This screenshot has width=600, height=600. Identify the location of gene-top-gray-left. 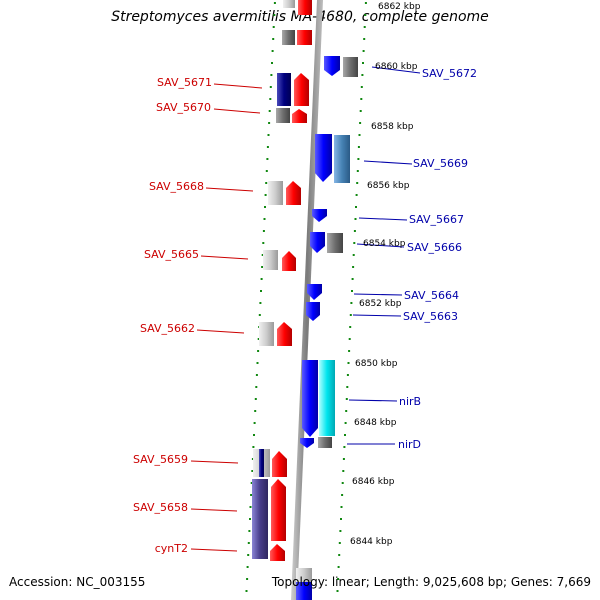
(288, 37).